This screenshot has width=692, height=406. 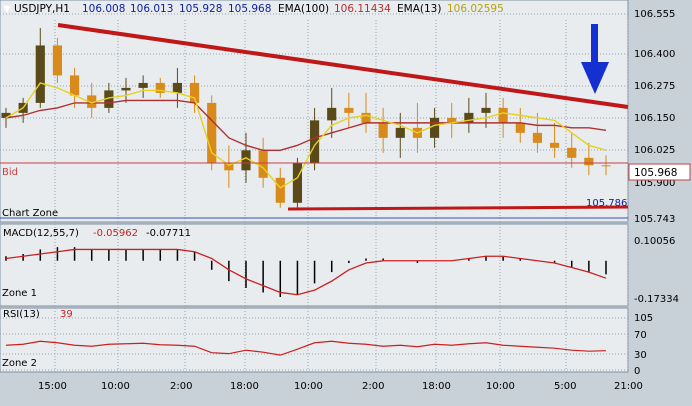 What do you see at coordinates (30, 213) in the screenshot?
I see `chart-zone-label: Chart Zone` at bounding box center [30, 213].